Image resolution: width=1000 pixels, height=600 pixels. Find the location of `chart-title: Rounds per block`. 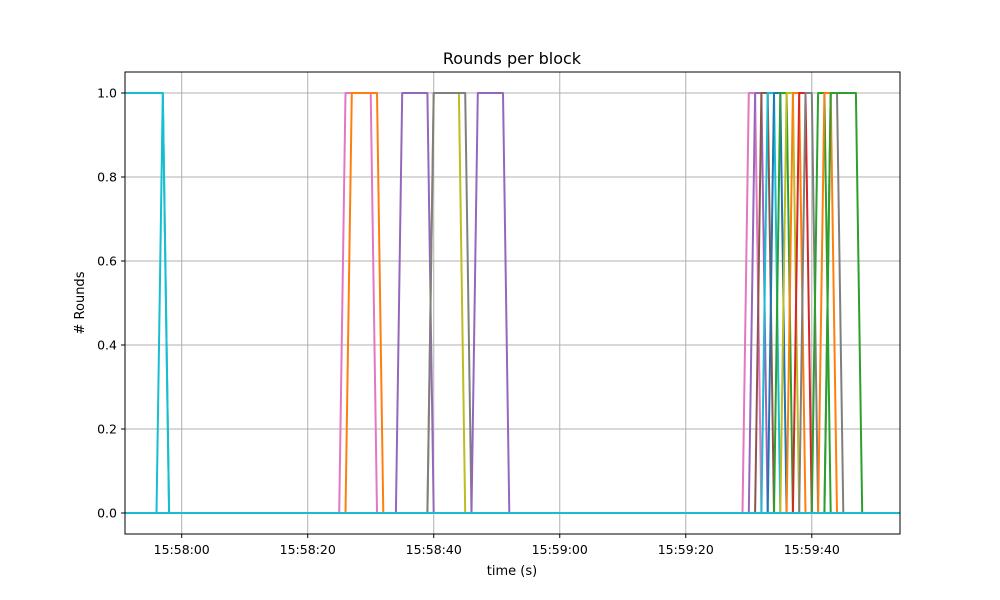

chart-title: Rounds per block is located at coordinates (512, 58).